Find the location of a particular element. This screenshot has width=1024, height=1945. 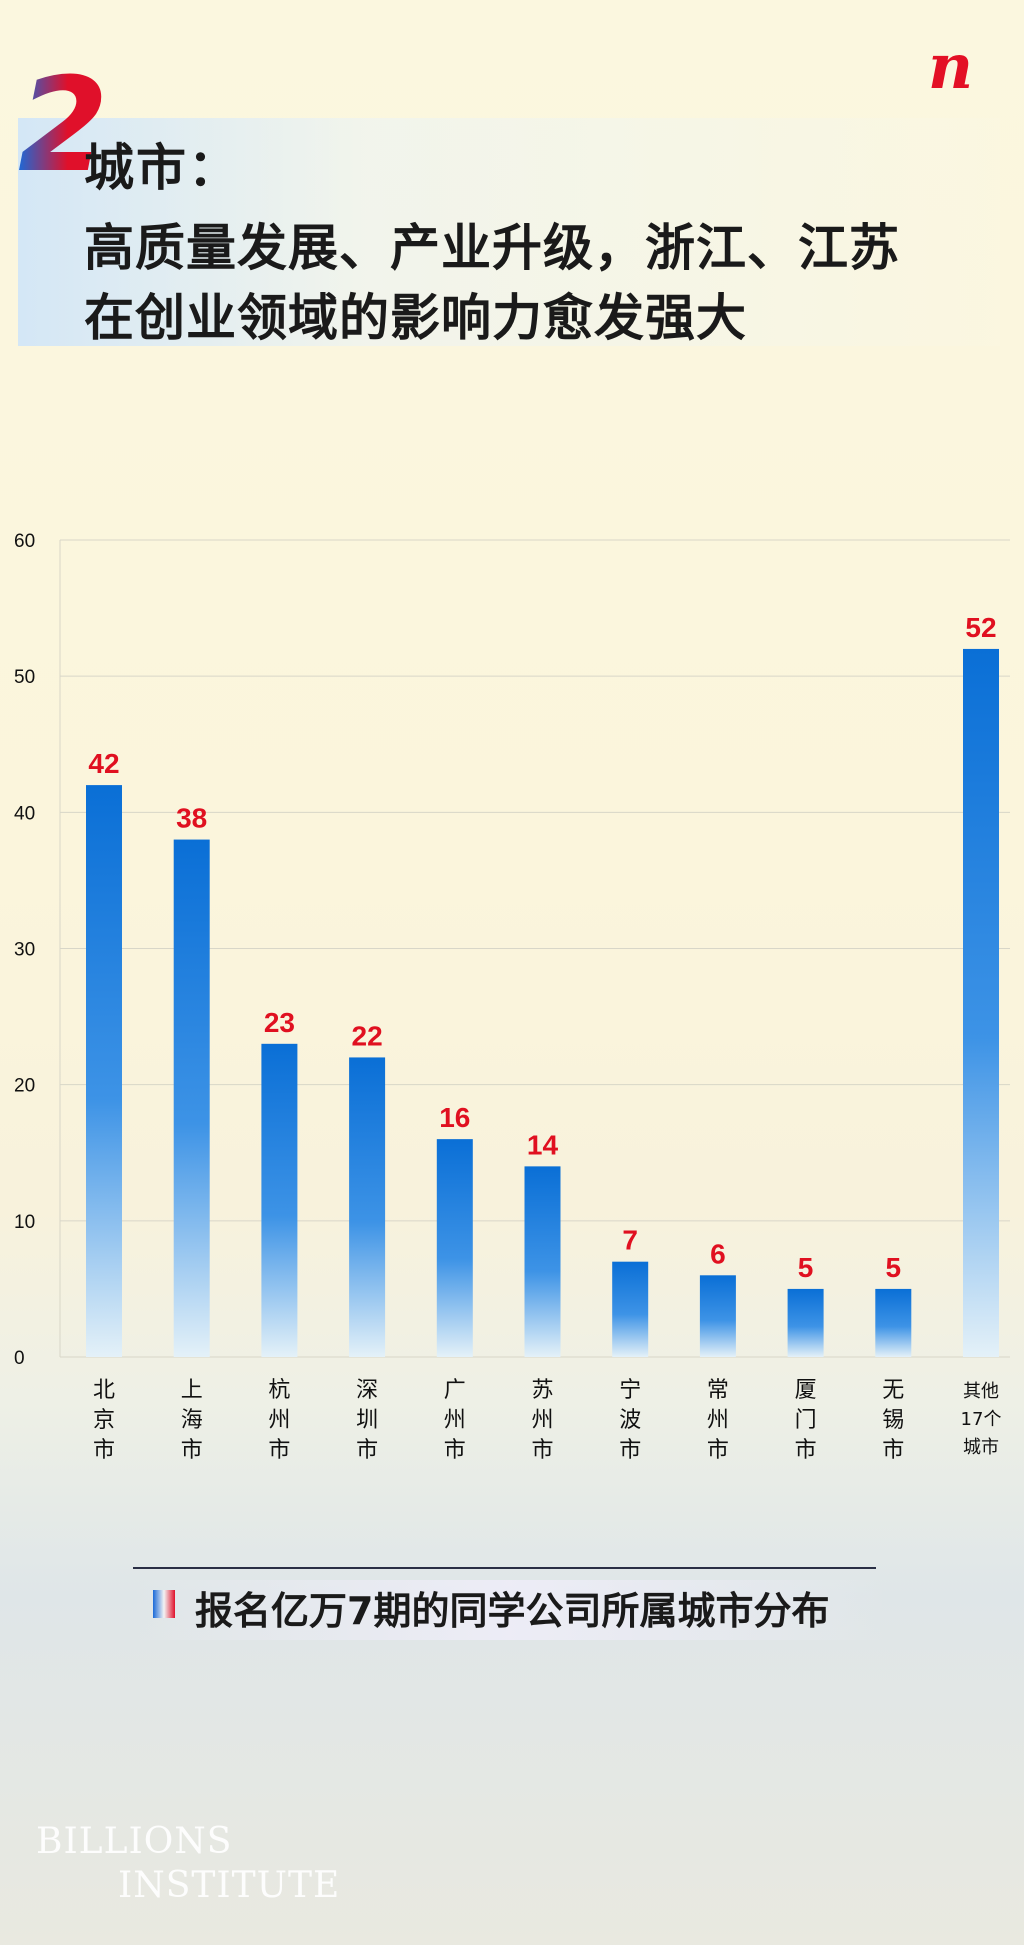

caption-background is located at coordinates (510, 1610).